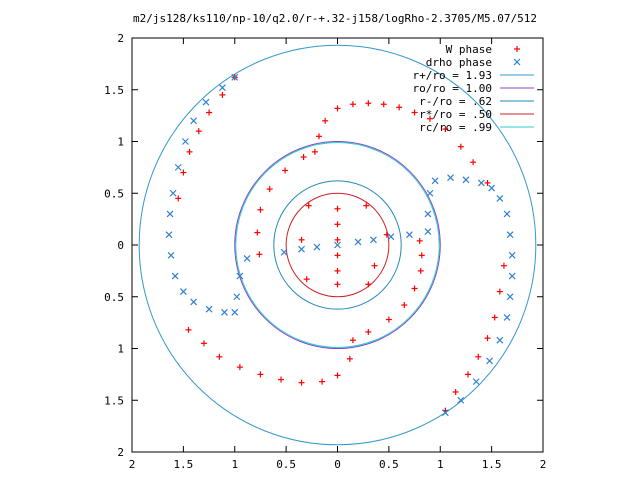 This screenshot has width=640, height=480. I want to click on x-tick-label-0: 2, so click(132, 464).